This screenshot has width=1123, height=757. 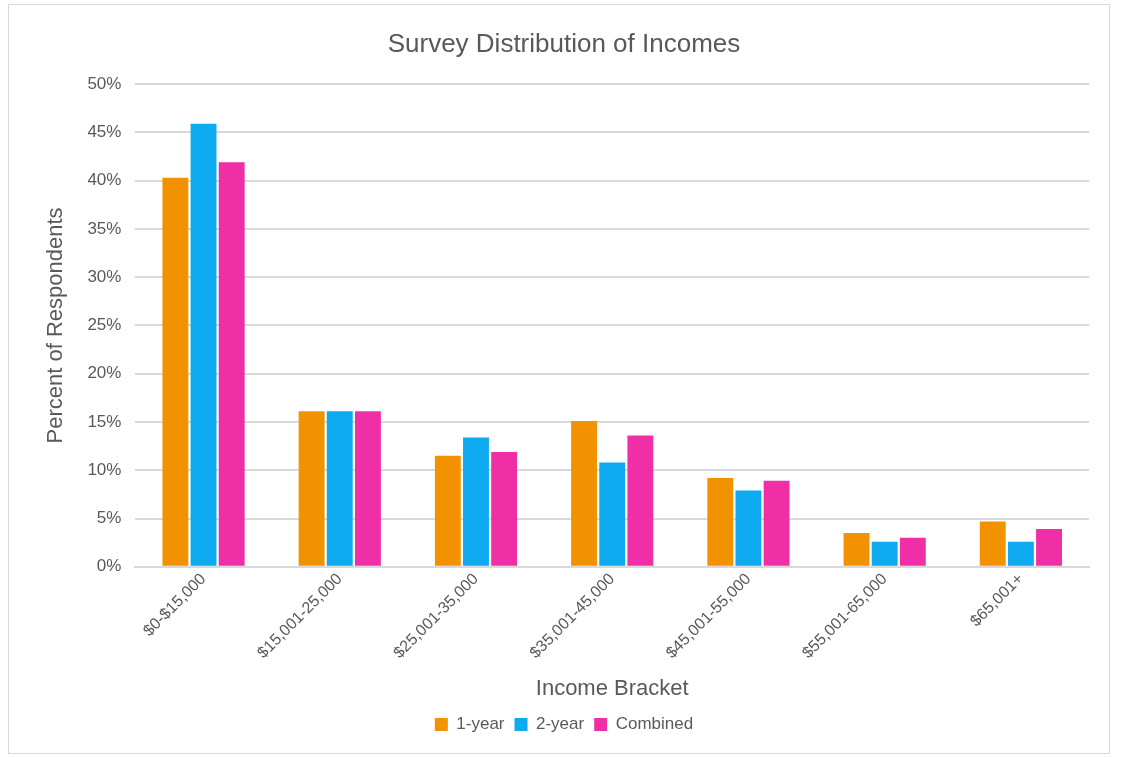 I want to click on y-tick-label: 0%, so click(x=109, y=566).